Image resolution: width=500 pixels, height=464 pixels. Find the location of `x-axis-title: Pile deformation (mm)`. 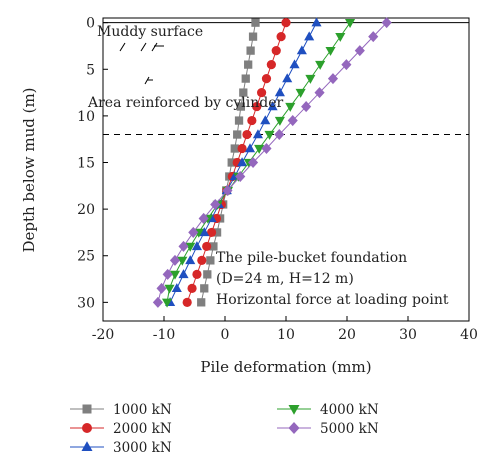

x-axis-title: Pile deformation (mm) is located at coordinates (285, 367).